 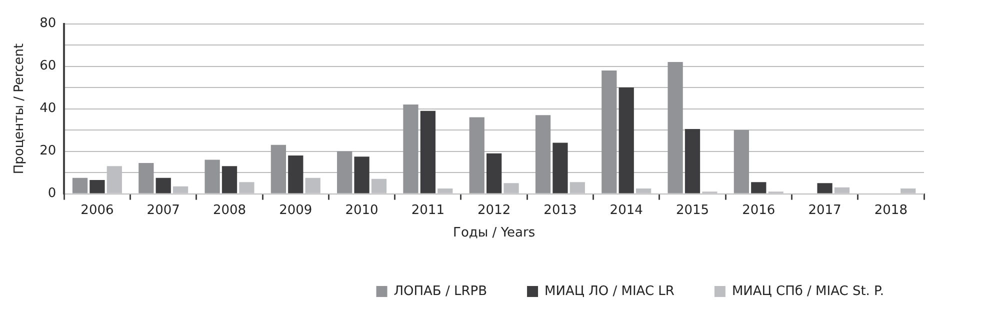 I want to click on x-tick-label: 2007, so click(x=163, y=210).